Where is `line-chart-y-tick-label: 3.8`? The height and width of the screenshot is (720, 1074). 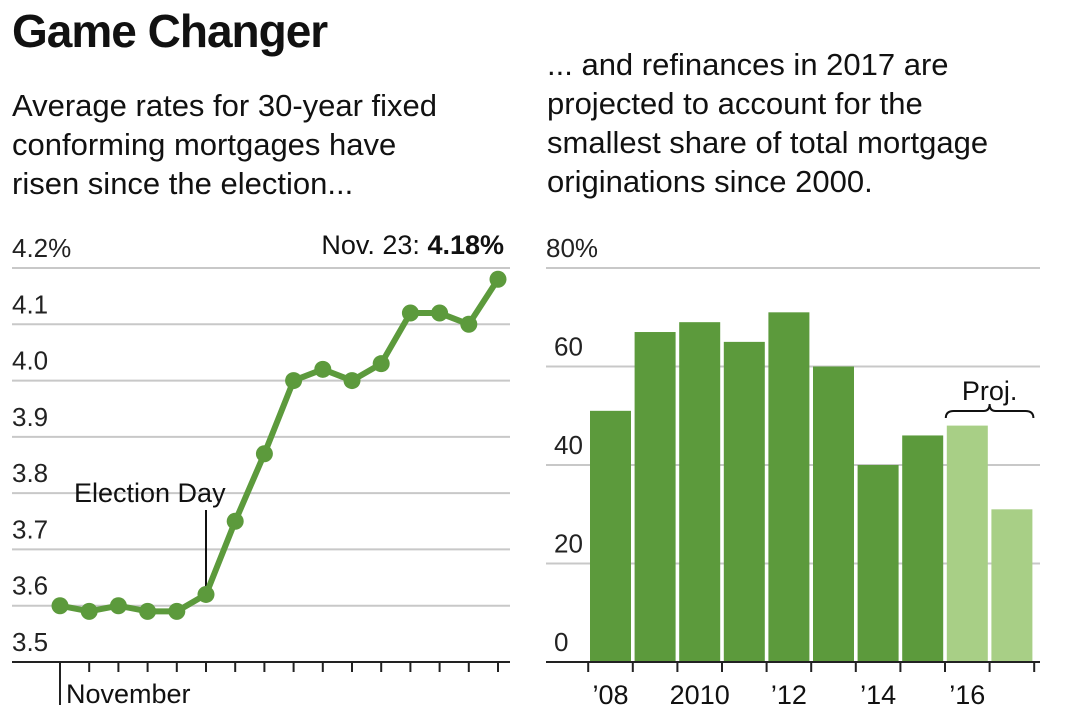
line-chart-y-tick-label: 3.8 is located at coordinates (30, 473).